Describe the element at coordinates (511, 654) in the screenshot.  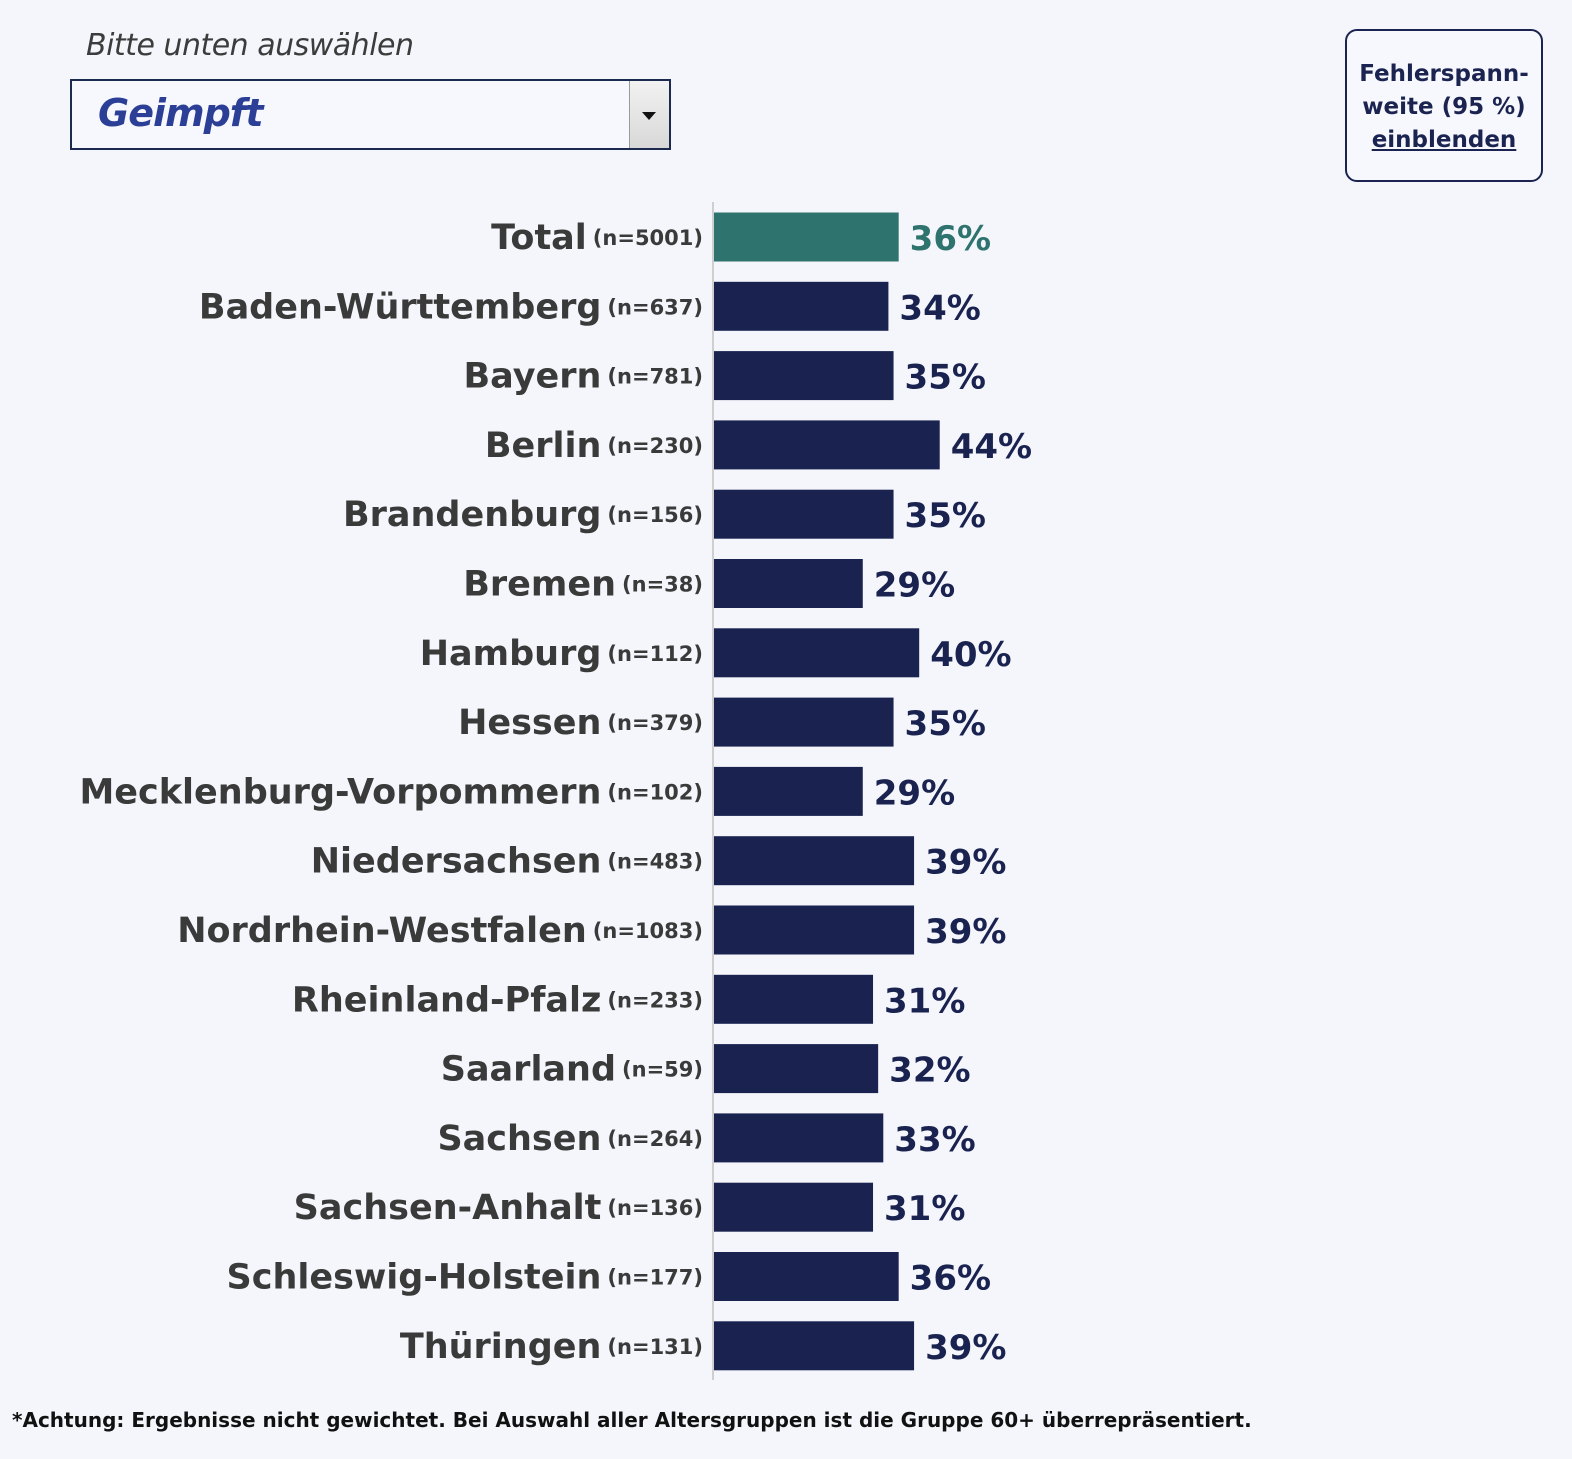
I see `category-label: Hamburg` at that location.